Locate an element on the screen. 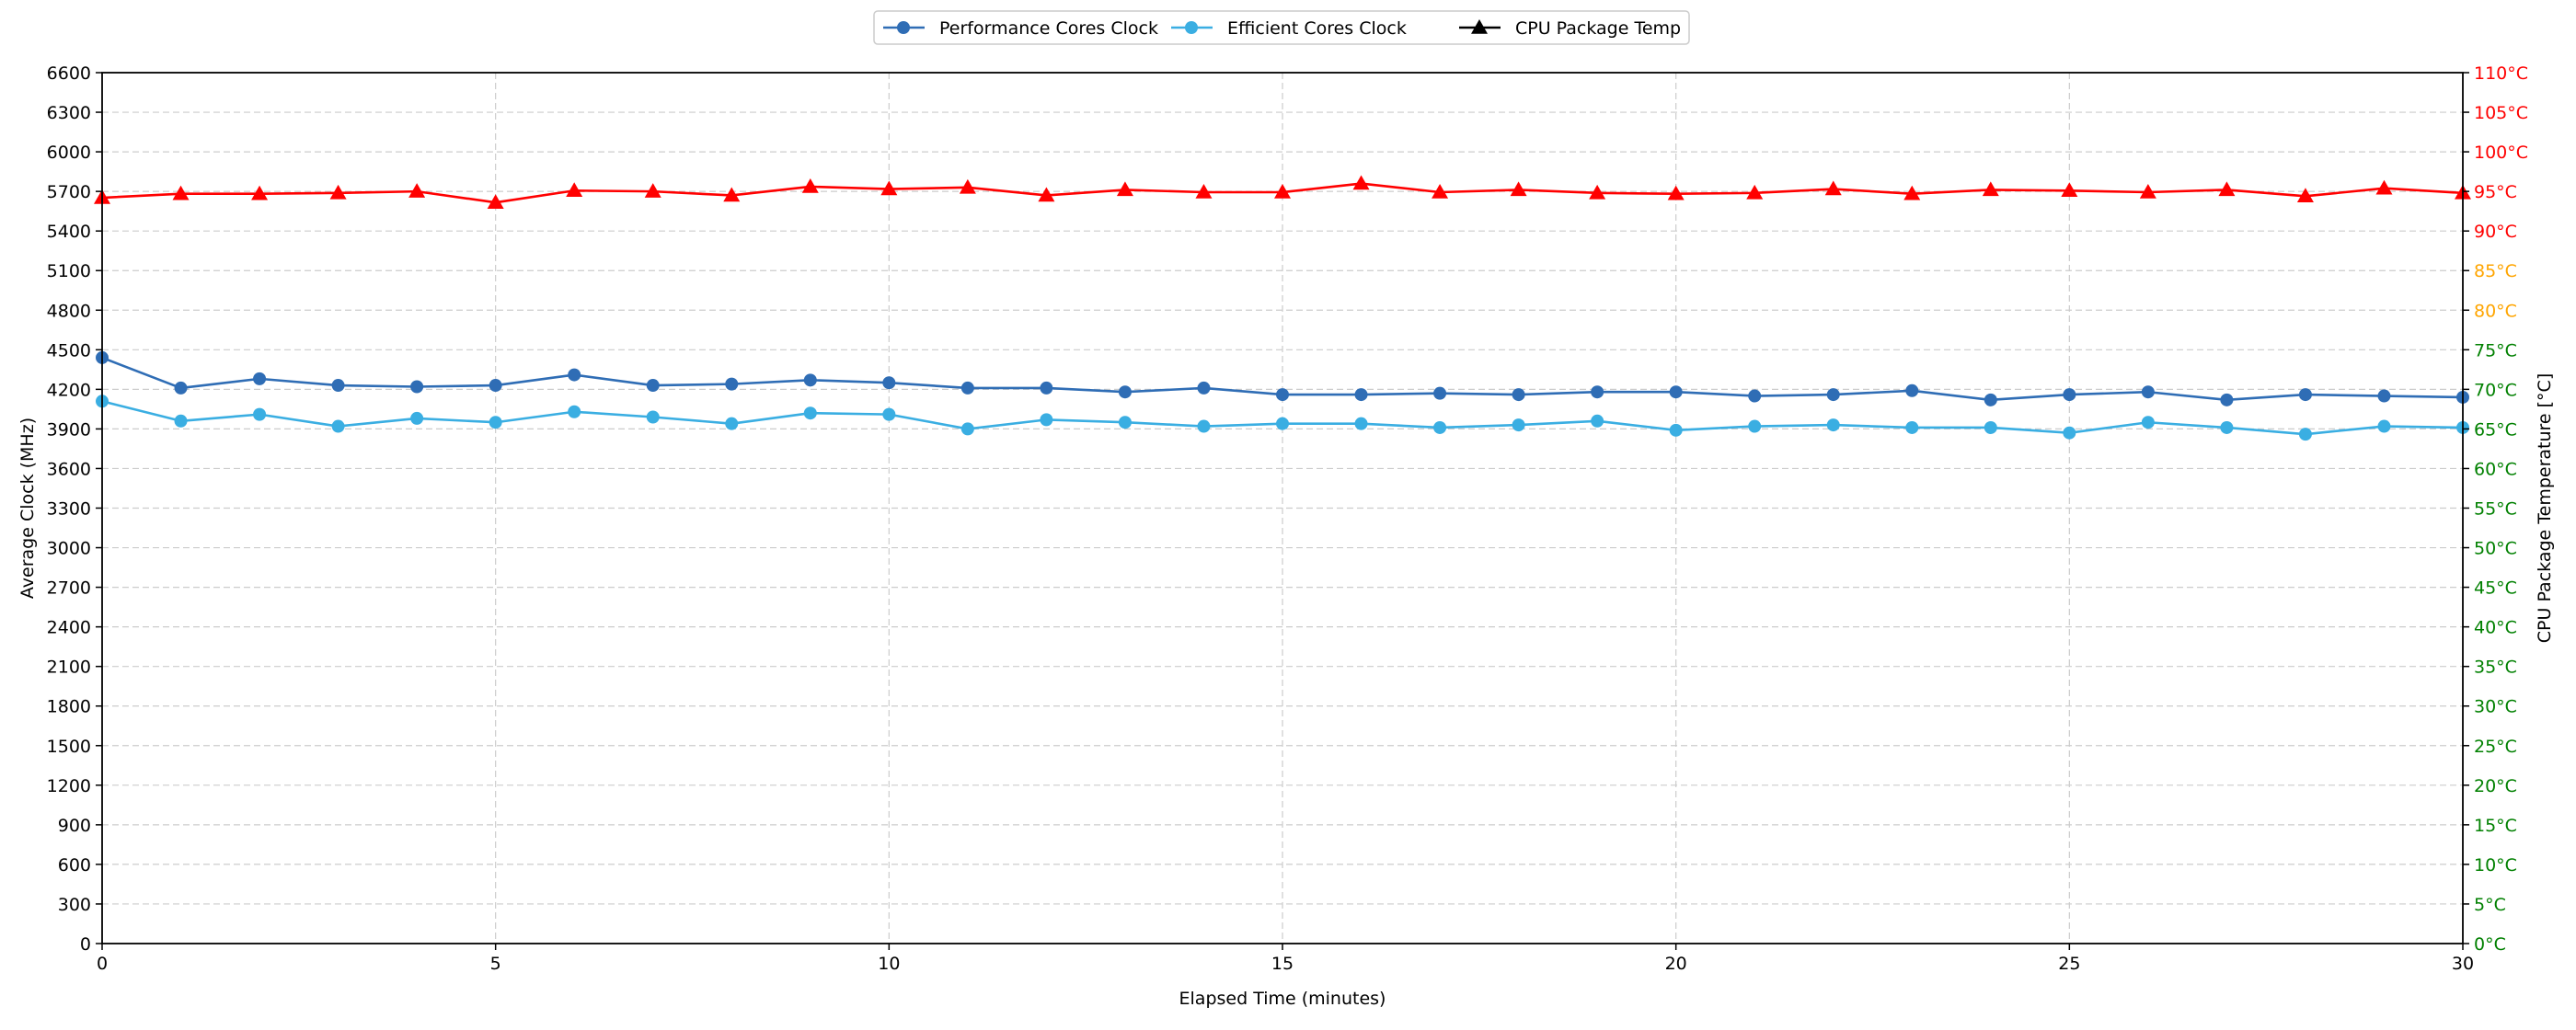  y2-tick-label: 35°C is located at coordinates (2495, 668).